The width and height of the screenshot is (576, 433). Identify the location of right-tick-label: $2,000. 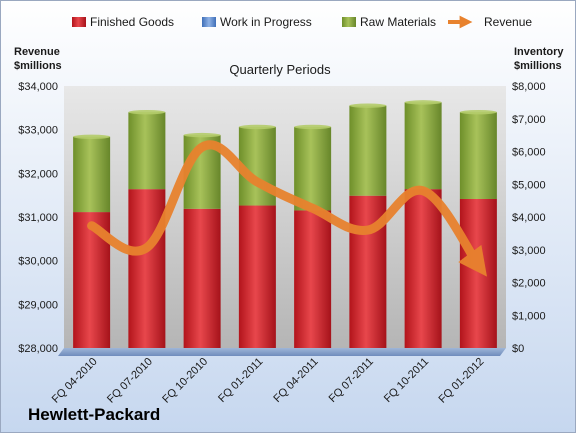
(529, 284).